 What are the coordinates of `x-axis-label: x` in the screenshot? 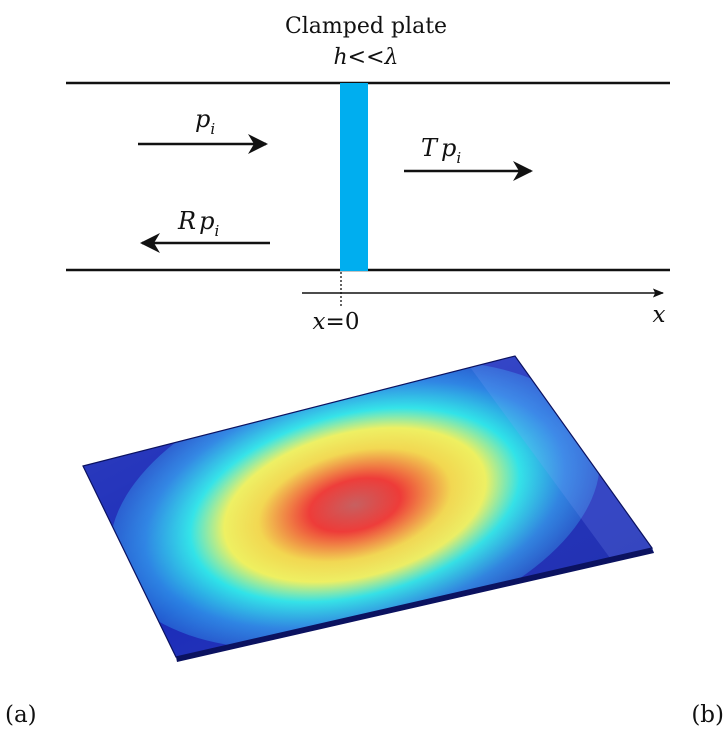 It's located at (659, 315).